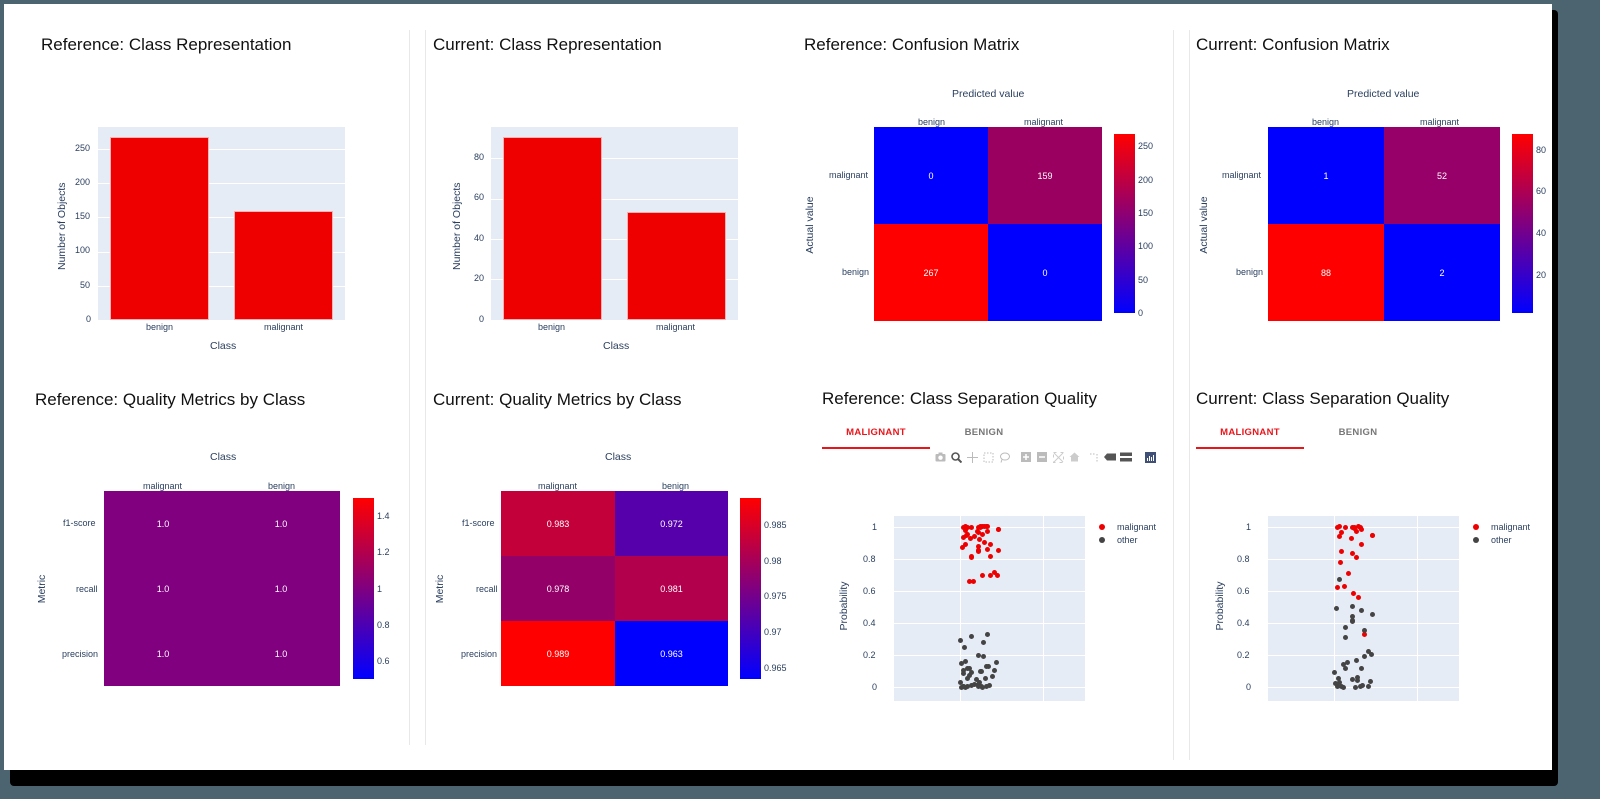 The height and width of the screenshot is (799, 1600). Describe the element at coordinates (1004, 457) in the screenshot. I see `lasso-icon` at that location.